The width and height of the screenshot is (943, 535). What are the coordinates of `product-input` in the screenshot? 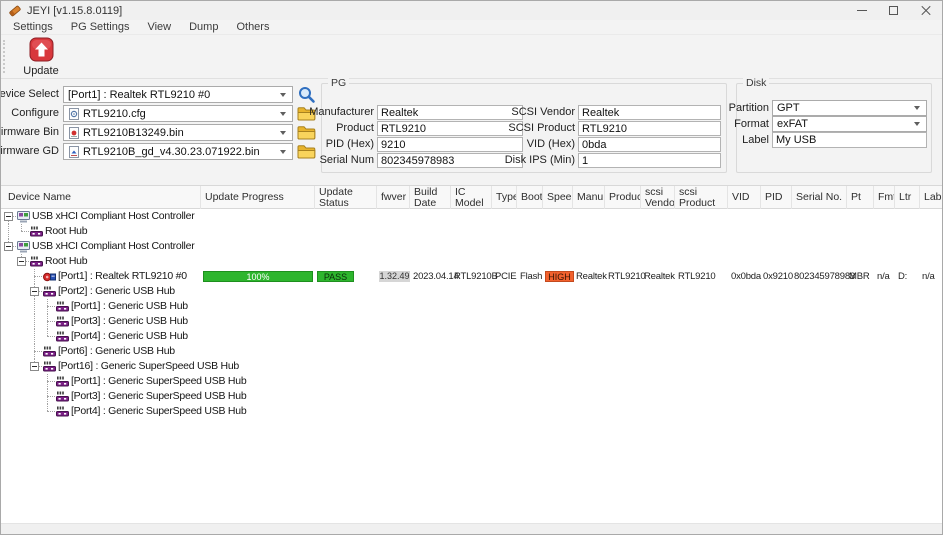 It's located at (450, 128).